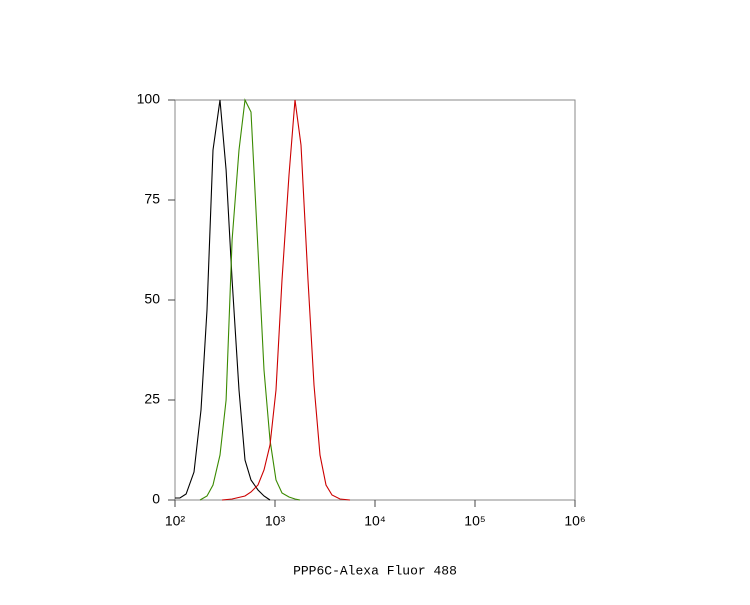 The width and height of the screenshot is (750, 605). I want to click on y-tick-label: 100, so click(149, 99).